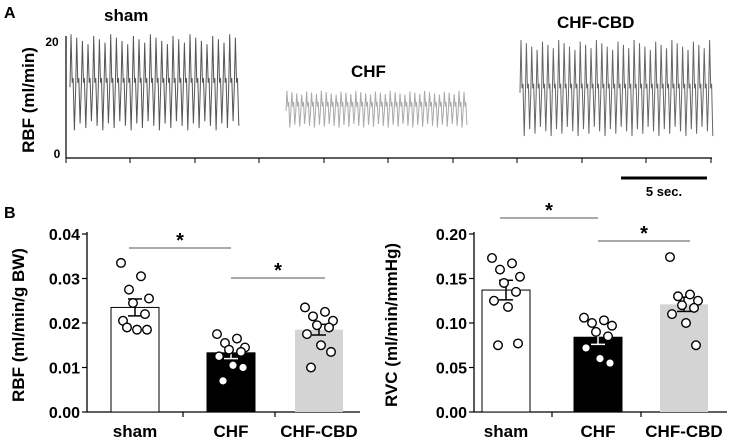 Image resolution: width=737 pixels, height=443 pixels. I want to click on rbf-x-label-sham: sham, so click(135, 431).